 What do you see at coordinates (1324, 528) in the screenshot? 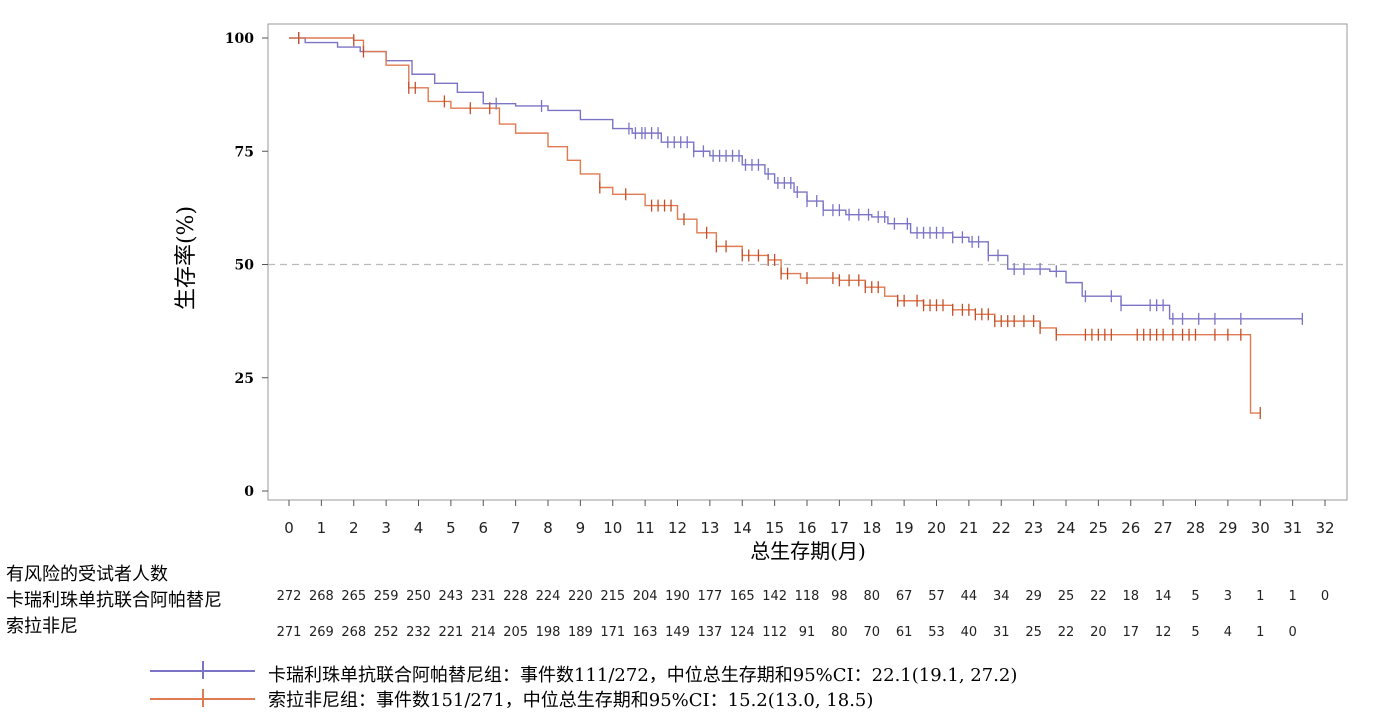
I see `x-tick-label: 32` at bounding box center [1324, 528].